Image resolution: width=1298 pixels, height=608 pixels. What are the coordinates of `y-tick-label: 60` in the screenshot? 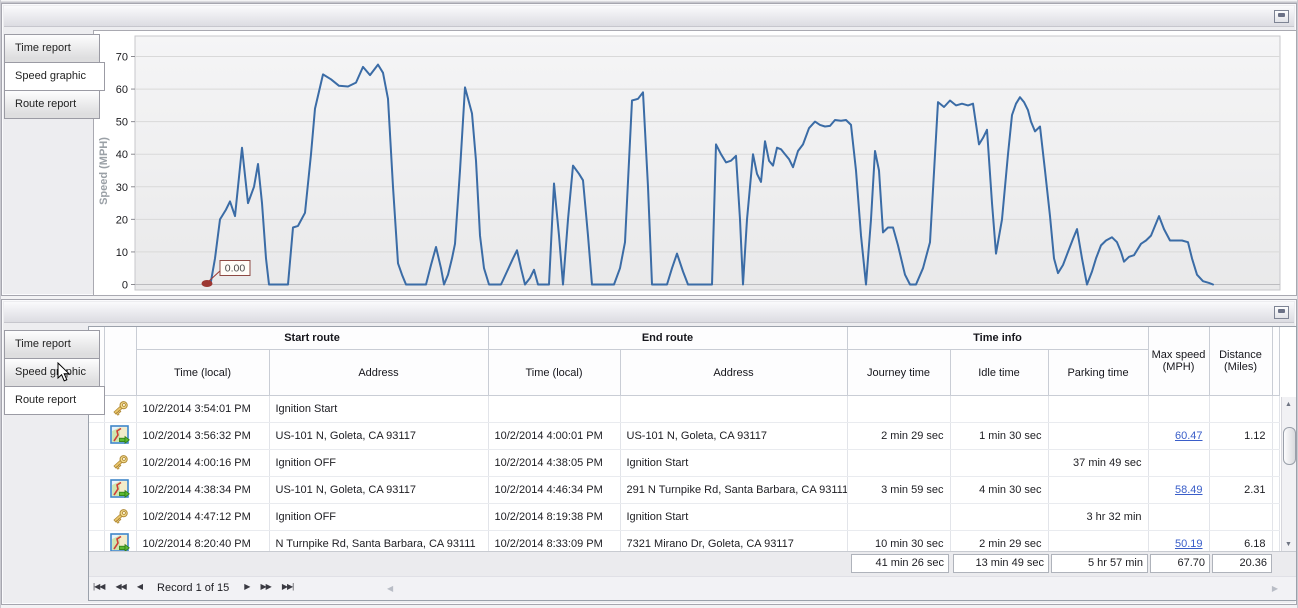 It's located at (122, 90).